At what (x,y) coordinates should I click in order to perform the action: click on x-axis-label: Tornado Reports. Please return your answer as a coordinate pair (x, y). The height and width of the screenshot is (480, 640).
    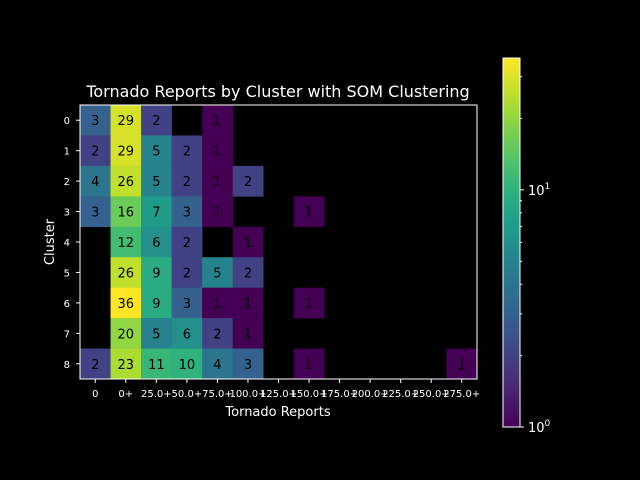
    Looking at the image, I should click on (277, 412).